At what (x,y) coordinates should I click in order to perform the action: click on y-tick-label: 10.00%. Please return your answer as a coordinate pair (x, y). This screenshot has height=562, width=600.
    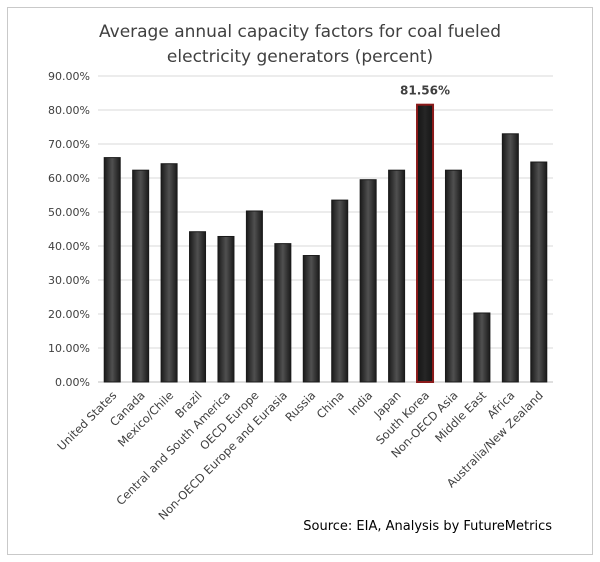
    Looking at the image, I should click on (69, 348).